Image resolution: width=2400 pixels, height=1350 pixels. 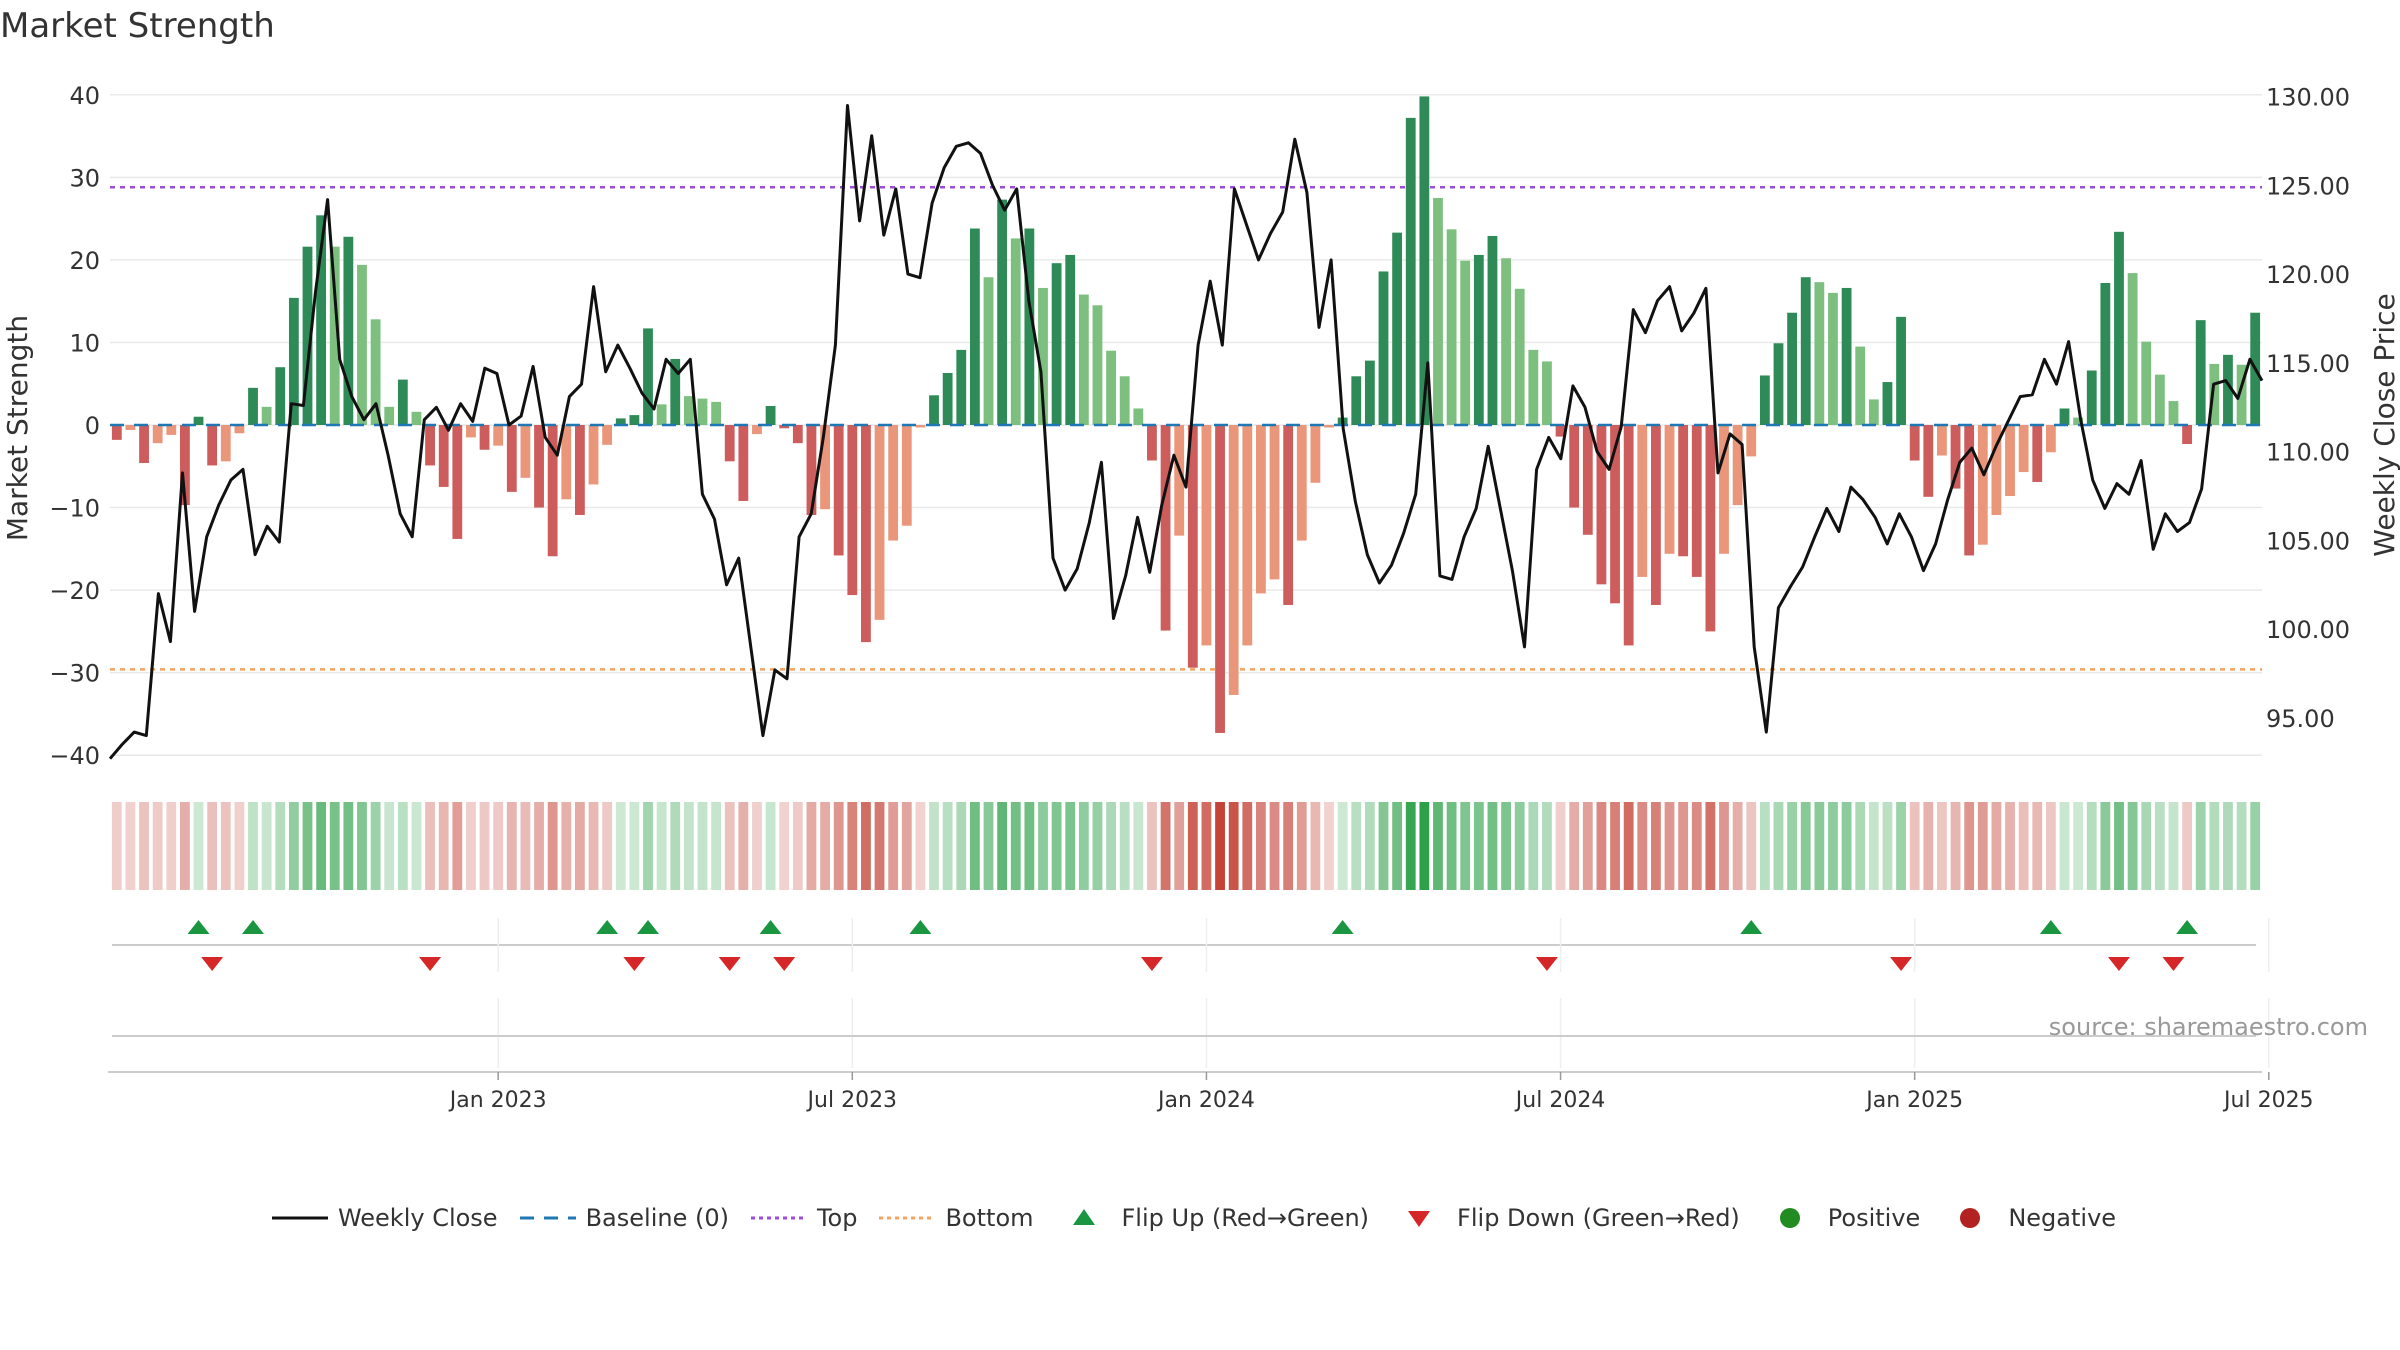 I want to click on legend-item-bottom: Bottom, so click(x=955, y=1218).